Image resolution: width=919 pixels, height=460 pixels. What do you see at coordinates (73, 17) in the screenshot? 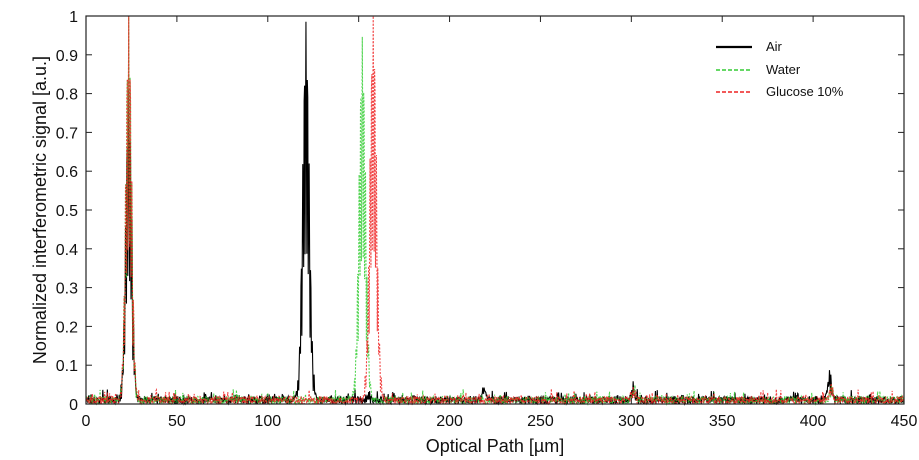
I see `y-tick-label: 1` at bounding box center [73, 17].